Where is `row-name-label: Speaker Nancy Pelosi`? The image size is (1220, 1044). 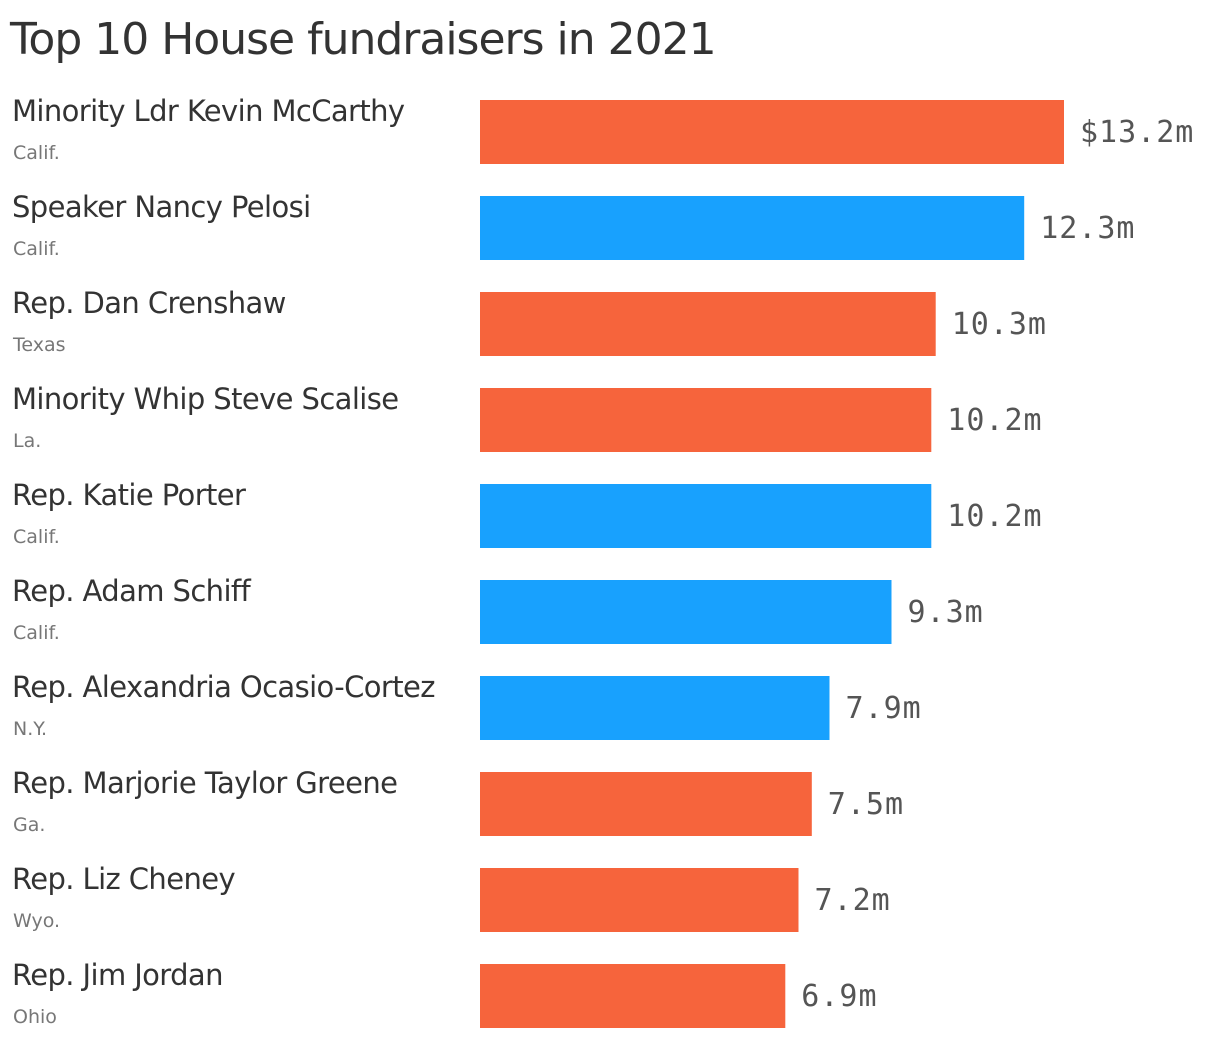 row-name-label: Speaker Nancy Pelosi is located at coordinates (161, 207).